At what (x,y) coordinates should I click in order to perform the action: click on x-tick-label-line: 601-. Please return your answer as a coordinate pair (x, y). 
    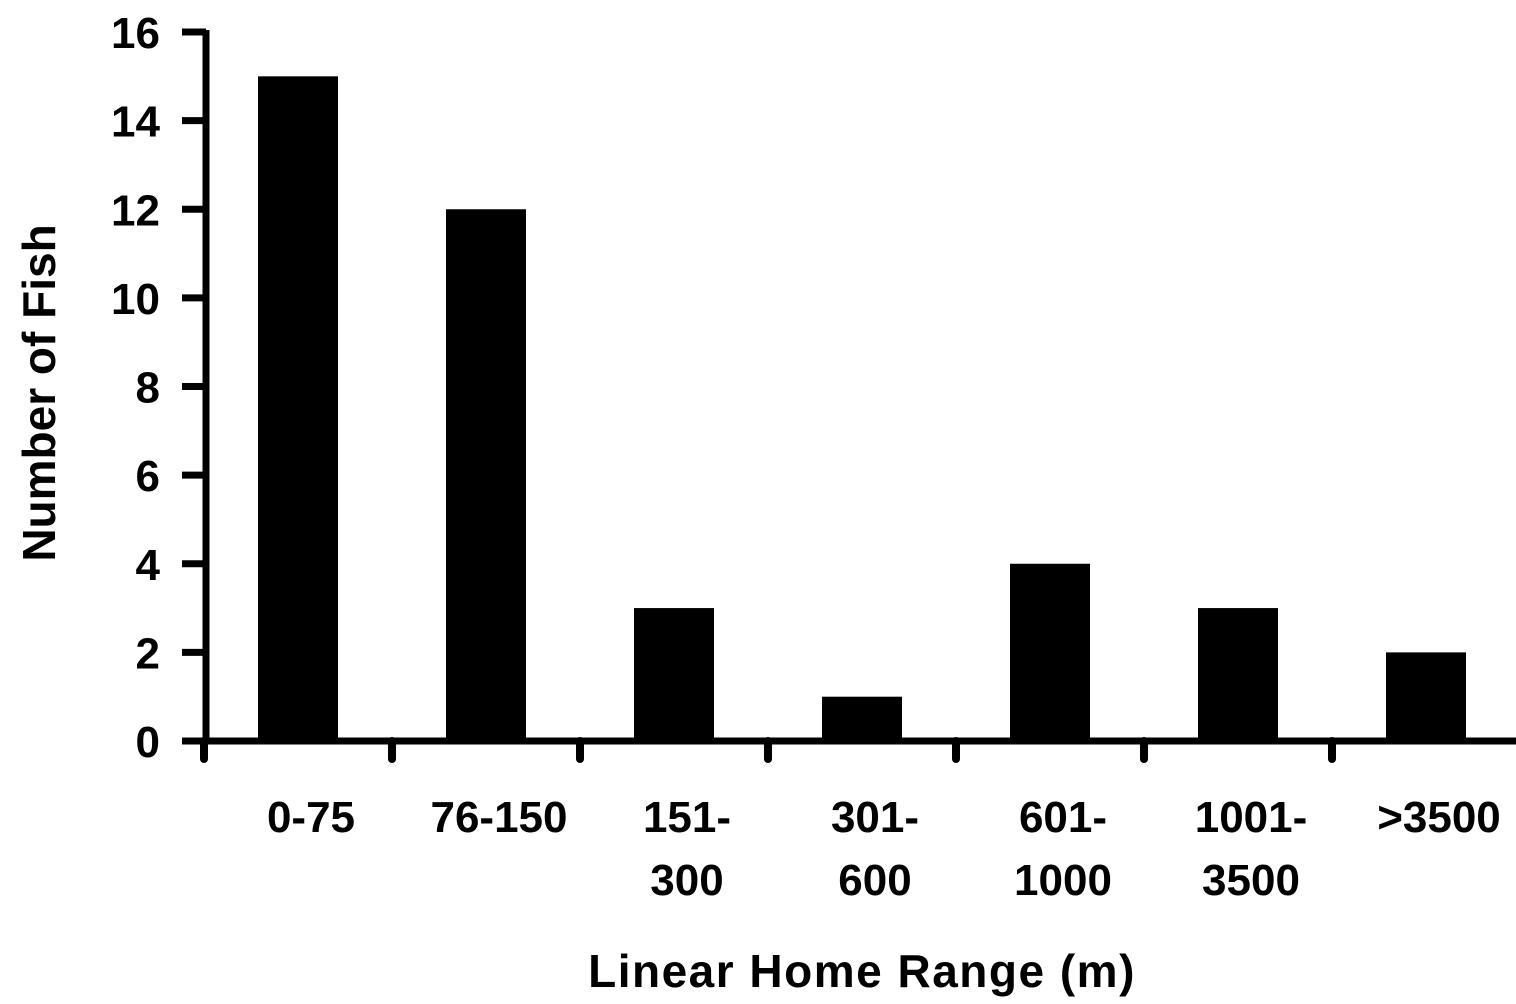
    Looking at the image, I should click on (1063, 817).